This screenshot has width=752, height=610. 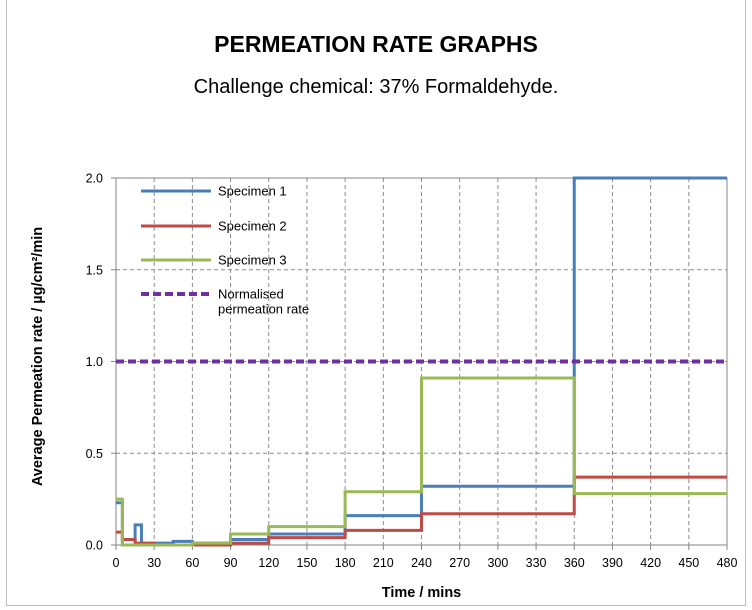 I want to click on legend-label-3: Specimen 3, so click(x=252, y=260).